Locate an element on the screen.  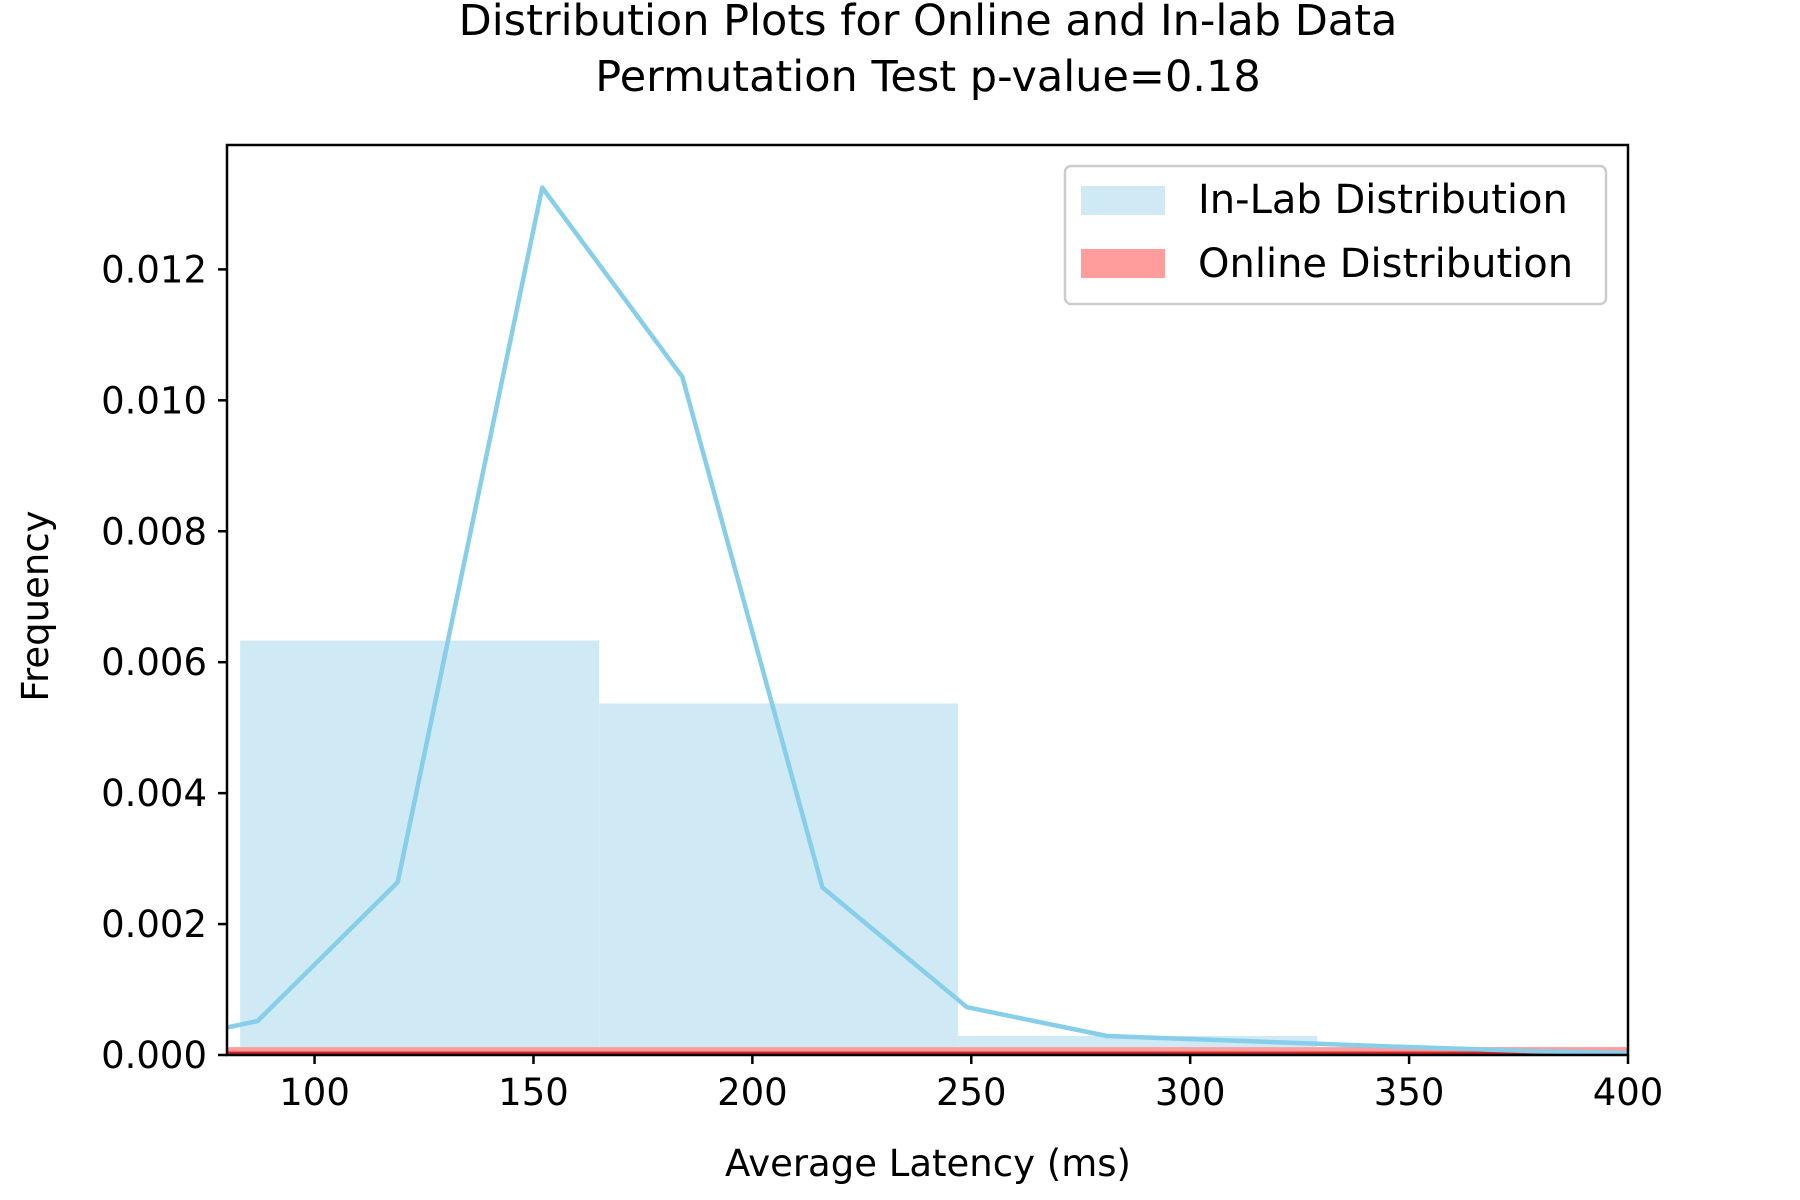
y-axis: 0.000 0.002 0.004 0.006 0.008 0.010 0.012 is located at coordinates (164, 662).